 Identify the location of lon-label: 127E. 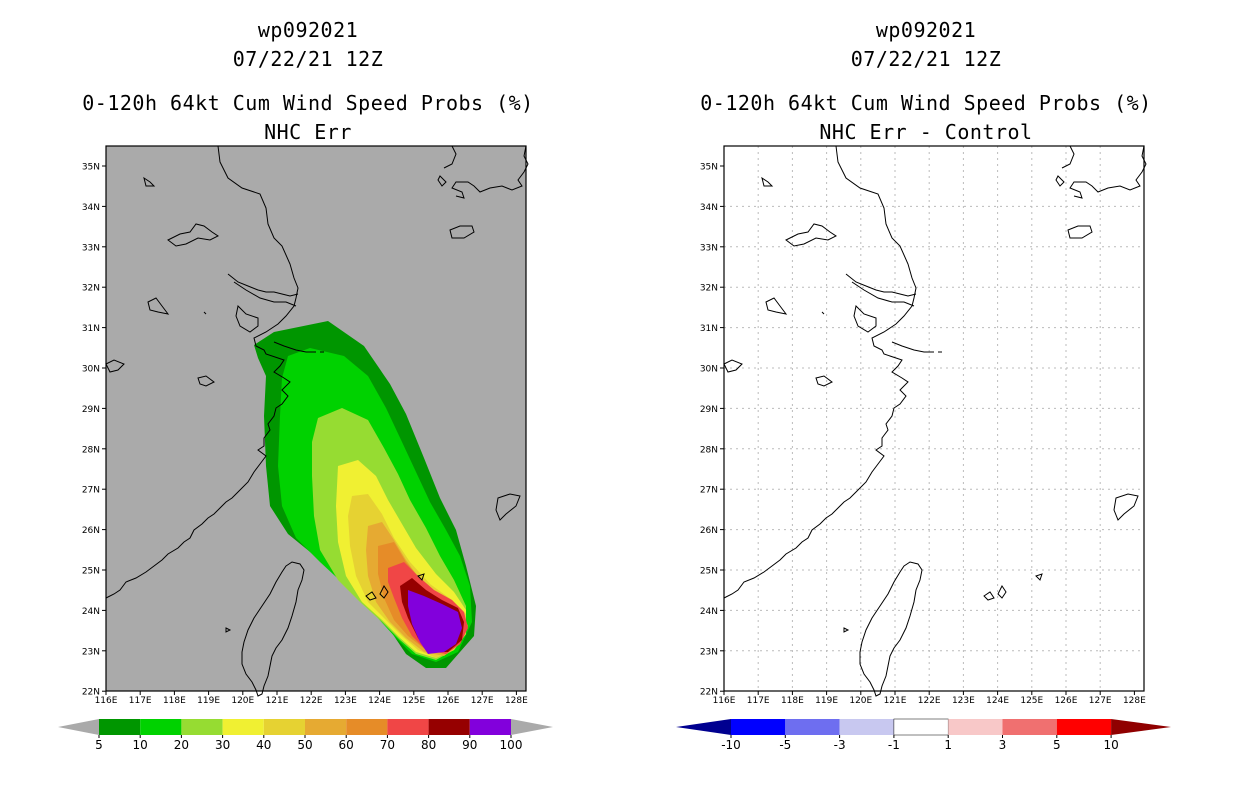
(482, 701).